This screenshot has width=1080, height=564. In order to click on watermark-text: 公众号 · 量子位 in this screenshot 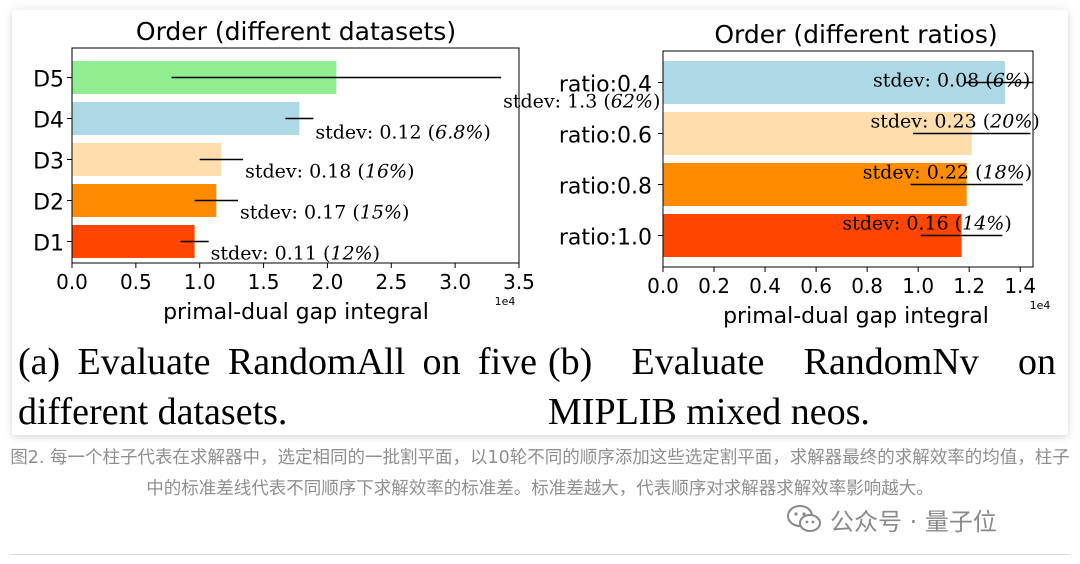, I will do `click(913, 521)`.